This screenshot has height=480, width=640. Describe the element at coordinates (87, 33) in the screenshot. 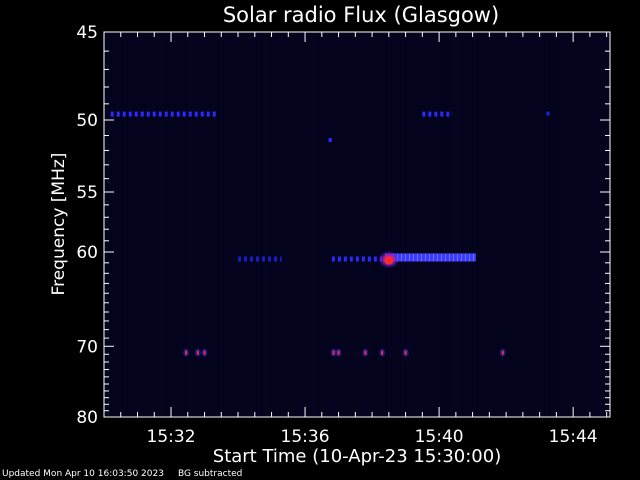

I see `y-tick-label: 45` at that location.